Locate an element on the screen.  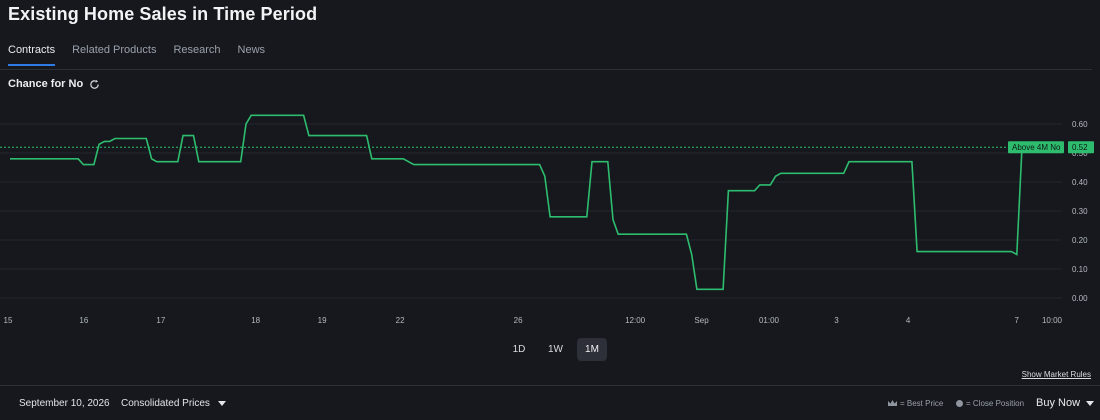
x-tick-label: 22 is located at coordinates (400, 320).